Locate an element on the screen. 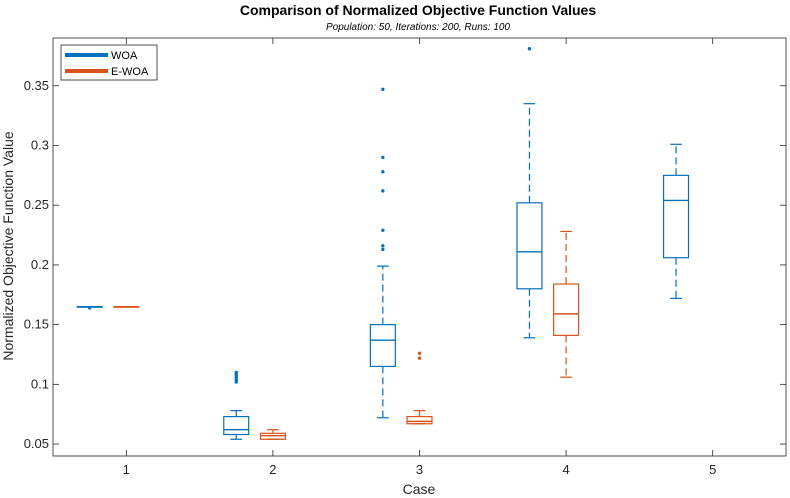 The image size is (790, 498). x-tick-label: 2 is located at coordinates (272, 469).